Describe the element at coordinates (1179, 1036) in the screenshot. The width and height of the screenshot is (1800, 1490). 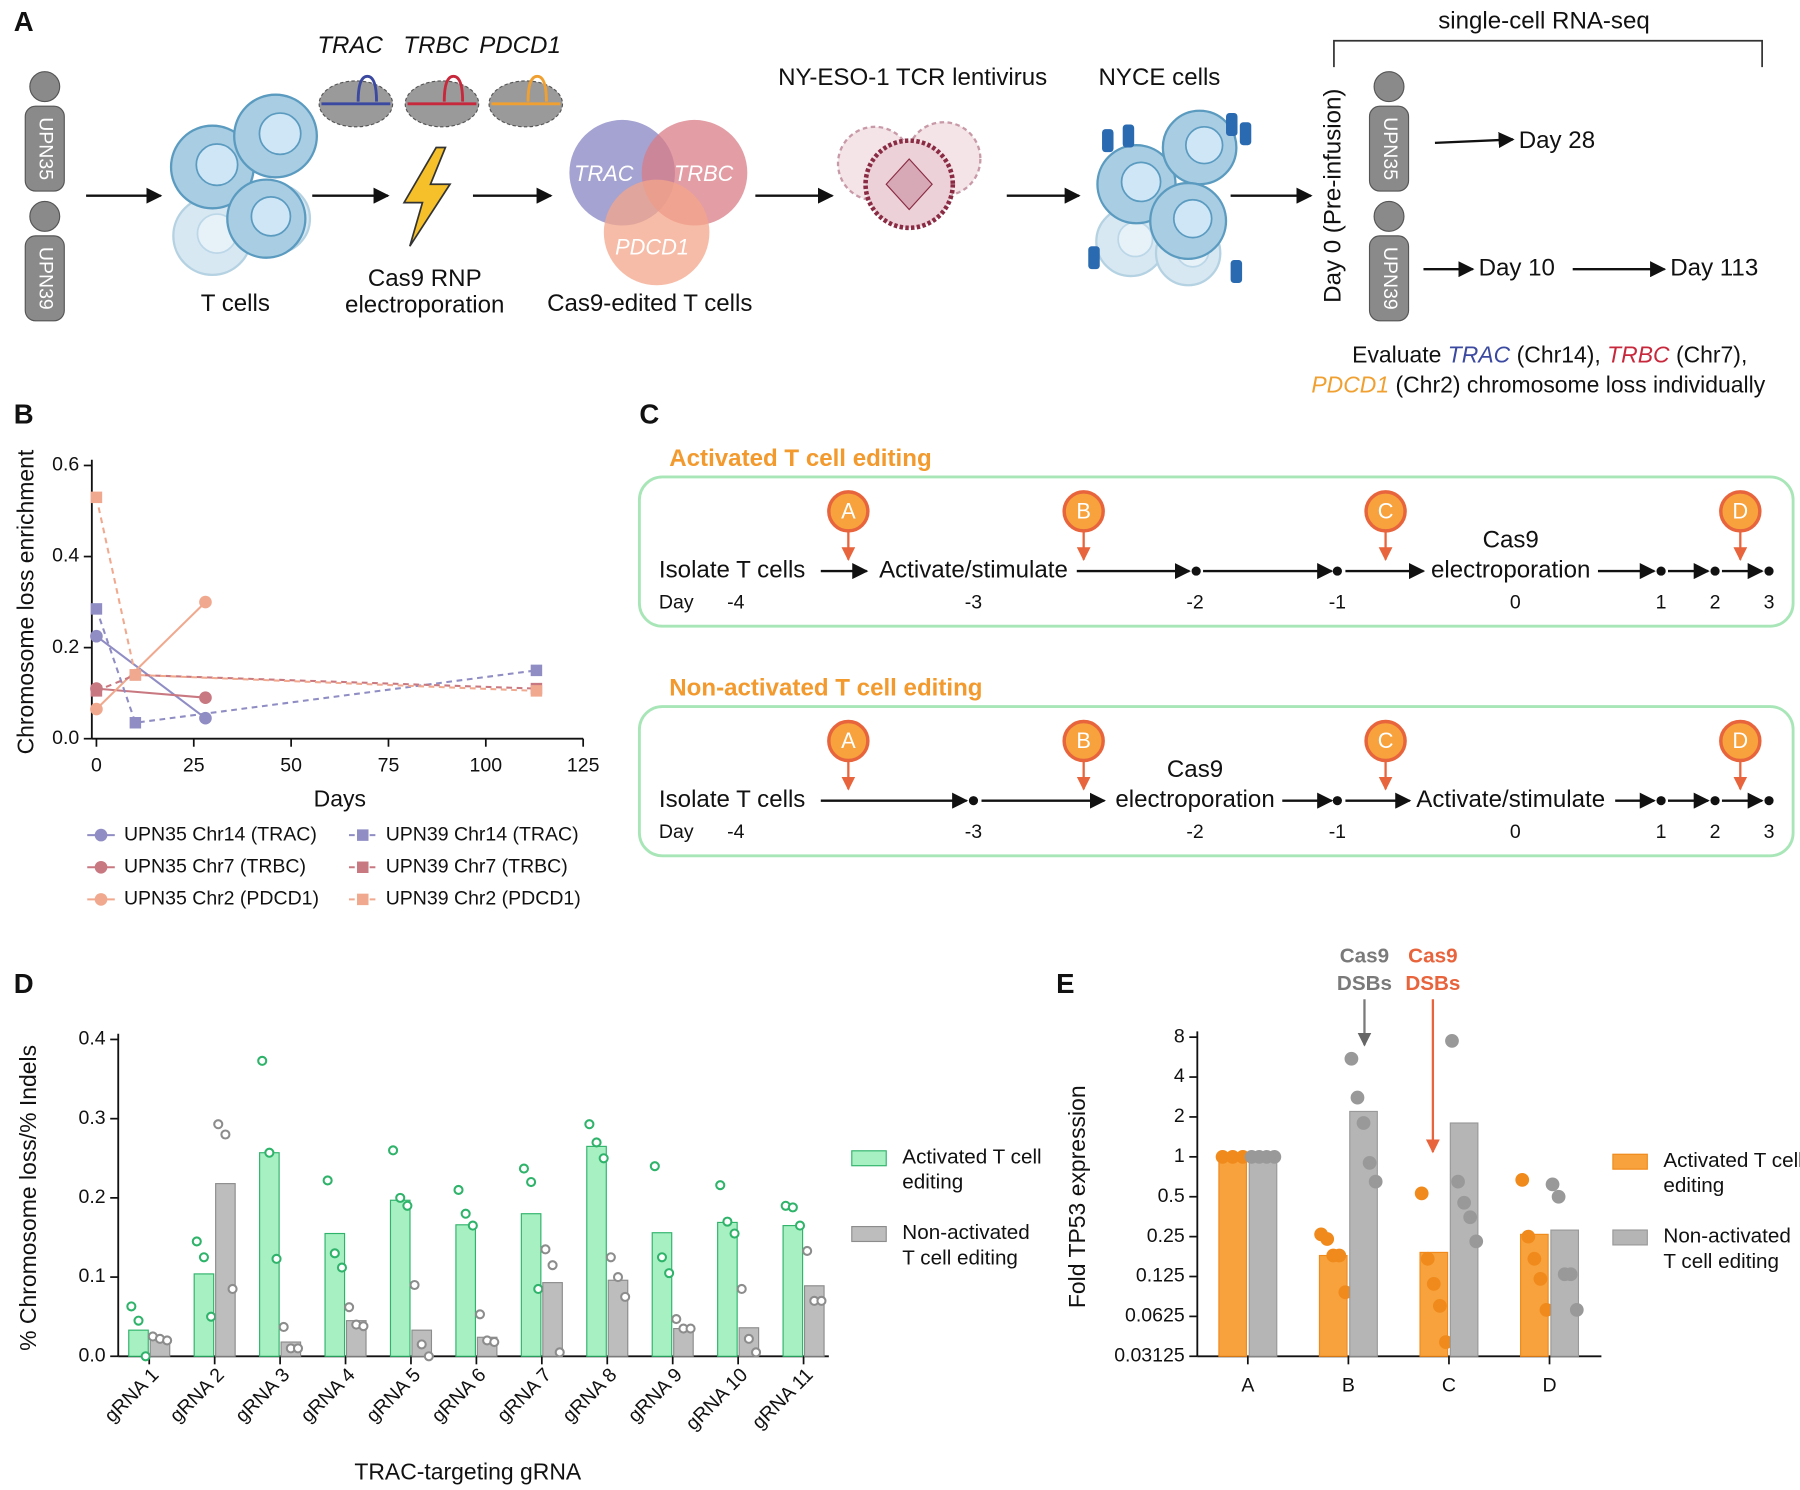
I see `y-tick-label: 8` at that location.